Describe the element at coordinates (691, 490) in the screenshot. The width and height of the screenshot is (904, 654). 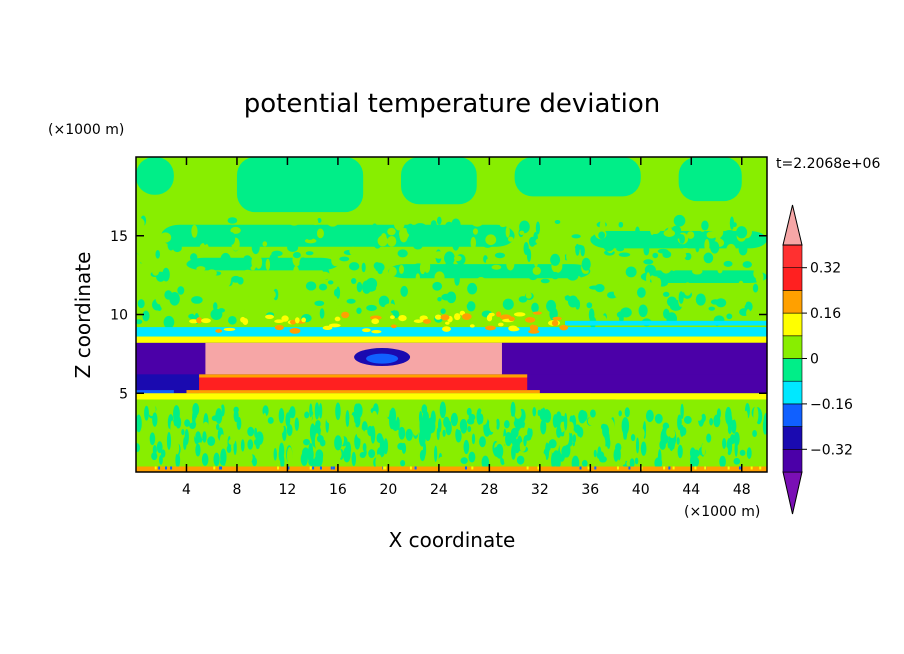
I see `x-tick-label: 44` at that location.